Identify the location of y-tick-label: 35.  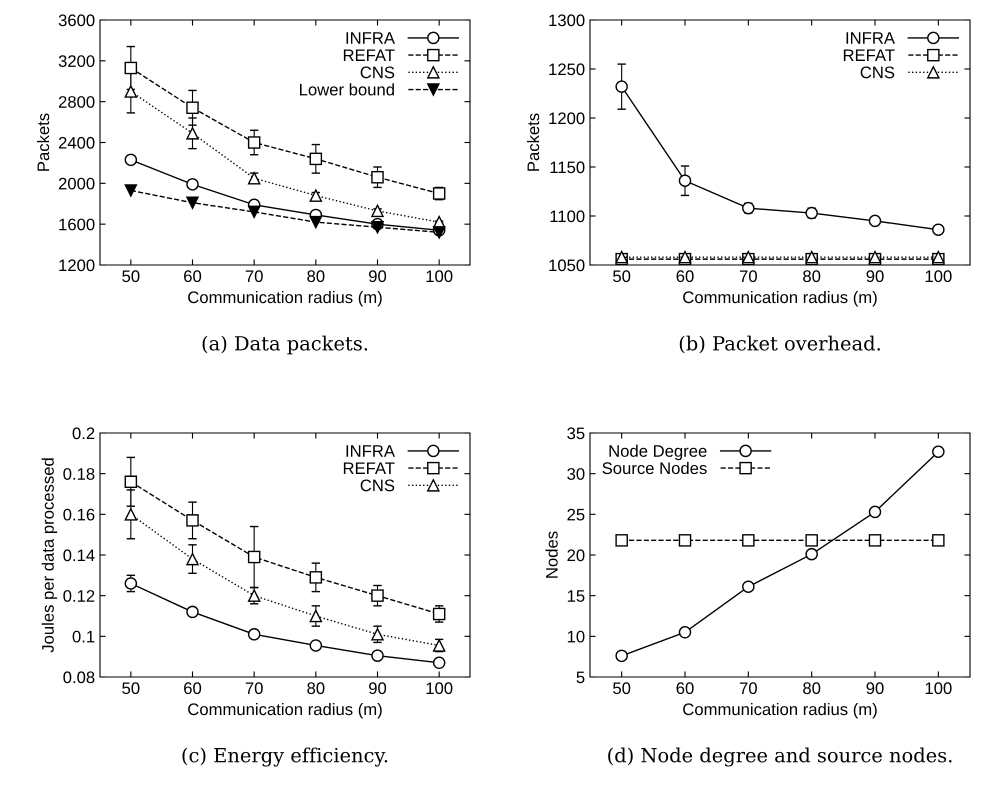
(575, 433).